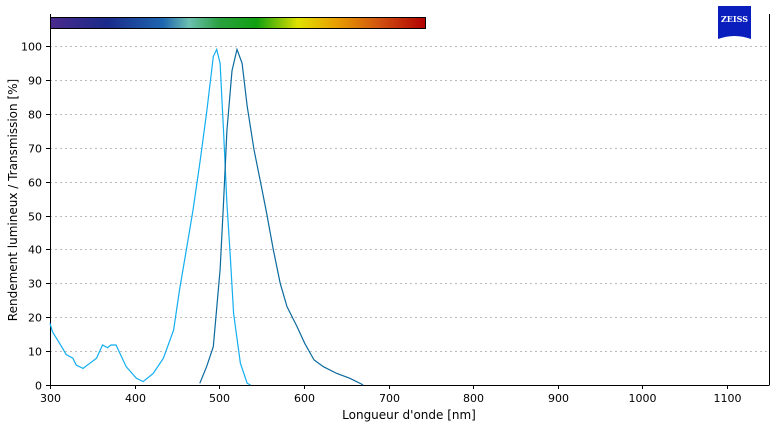  Describe the element at coordinates (473, 398) in the screenshot. I see `x-tick-label: 800` at that location.